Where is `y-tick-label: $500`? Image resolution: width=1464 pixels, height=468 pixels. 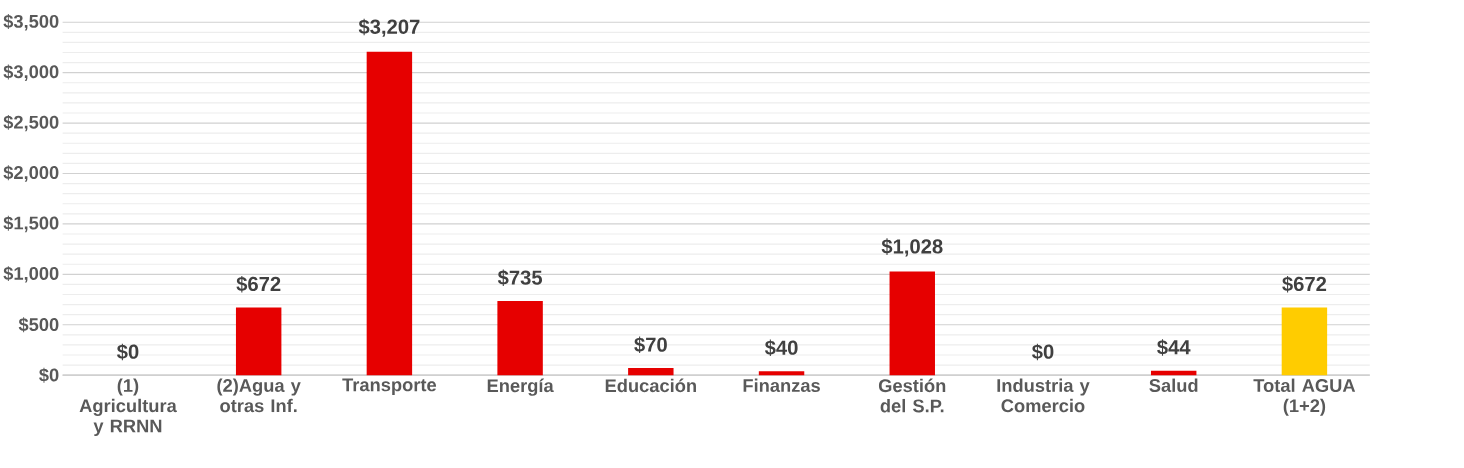 y-tick-label: $500 is located at coordinates (38, 325).